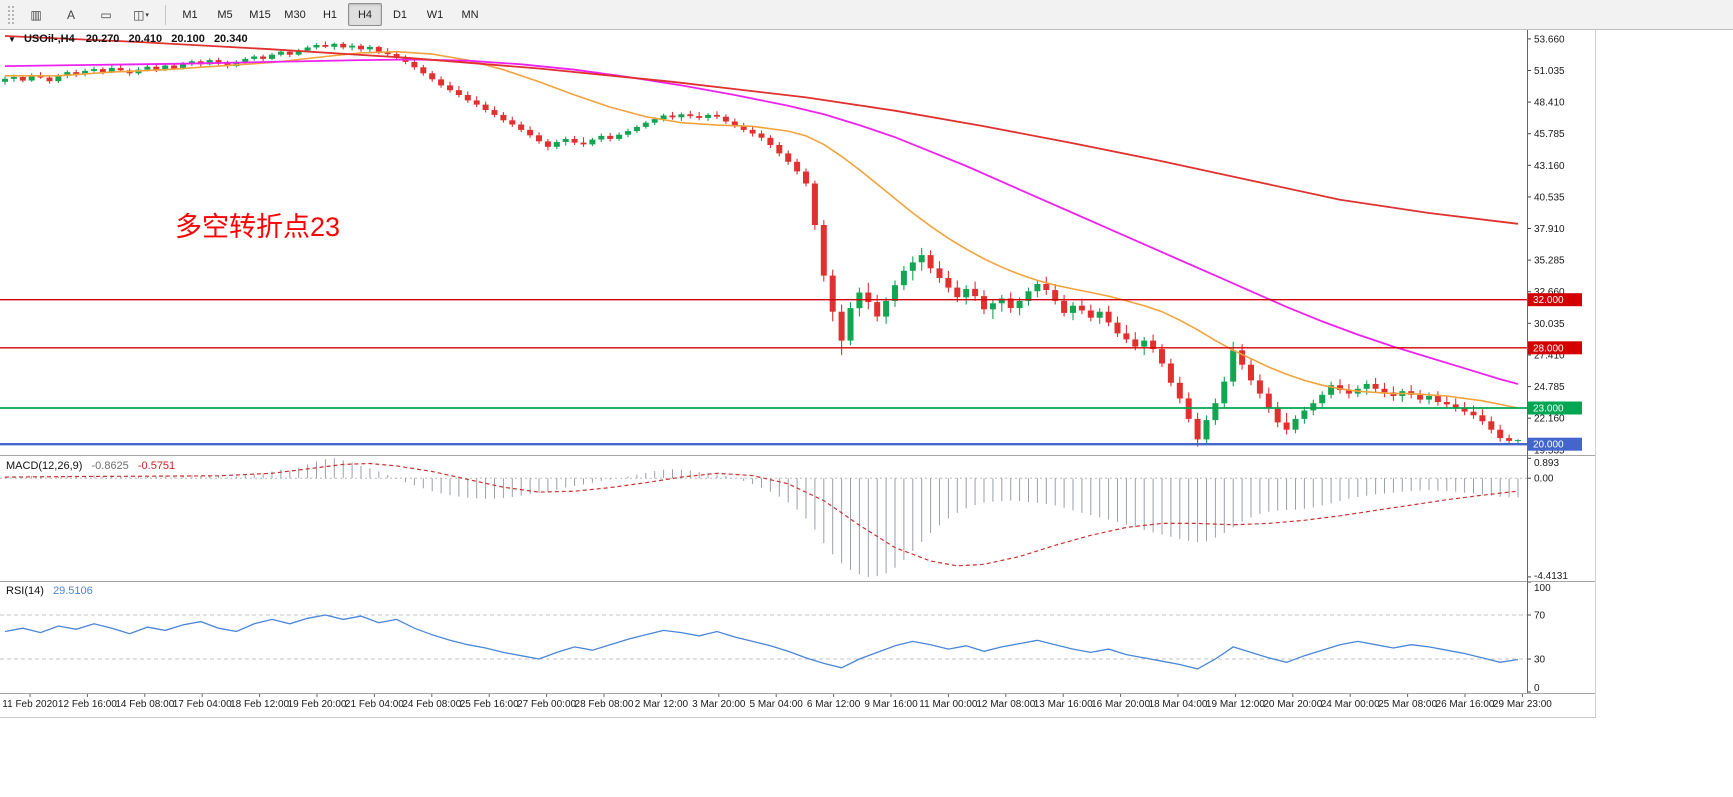 The width and height of the screenshot is (1733, 797). What do you see at coordinates (365, 14) in the screenshot?
I see `timeframe-h4-button: H4` at bounding box center [365, 14].